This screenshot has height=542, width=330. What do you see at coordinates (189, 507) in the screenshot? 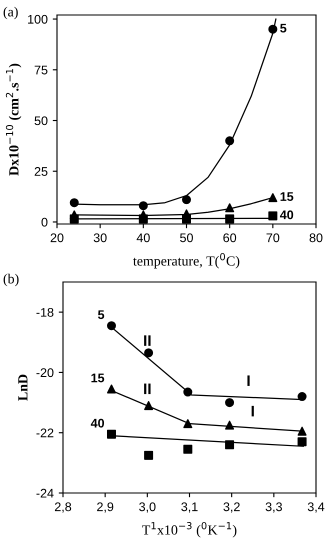
I see `x-tick-label: 3,1` at bounding box center [189, 507].